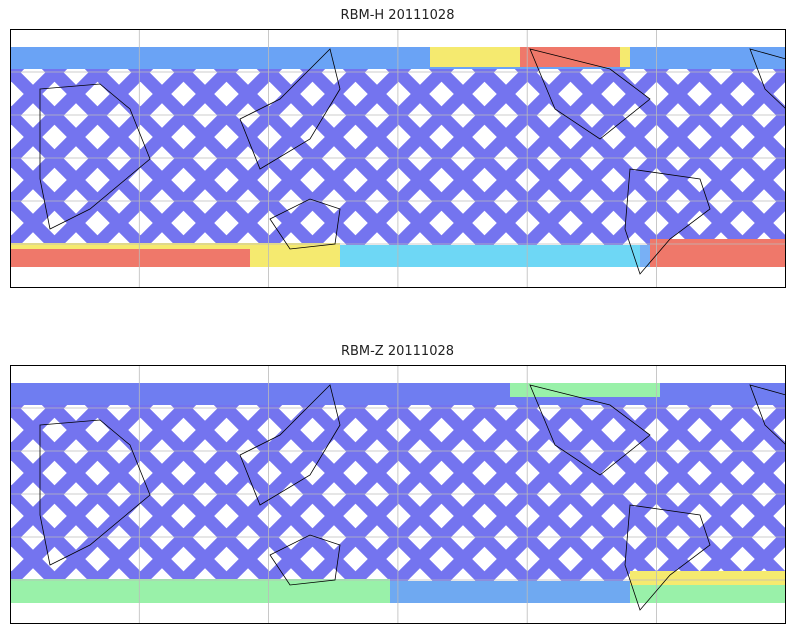 The height and width of the screenshot is (633, 794). I want to click on mid-south-green, so click(200, 591).